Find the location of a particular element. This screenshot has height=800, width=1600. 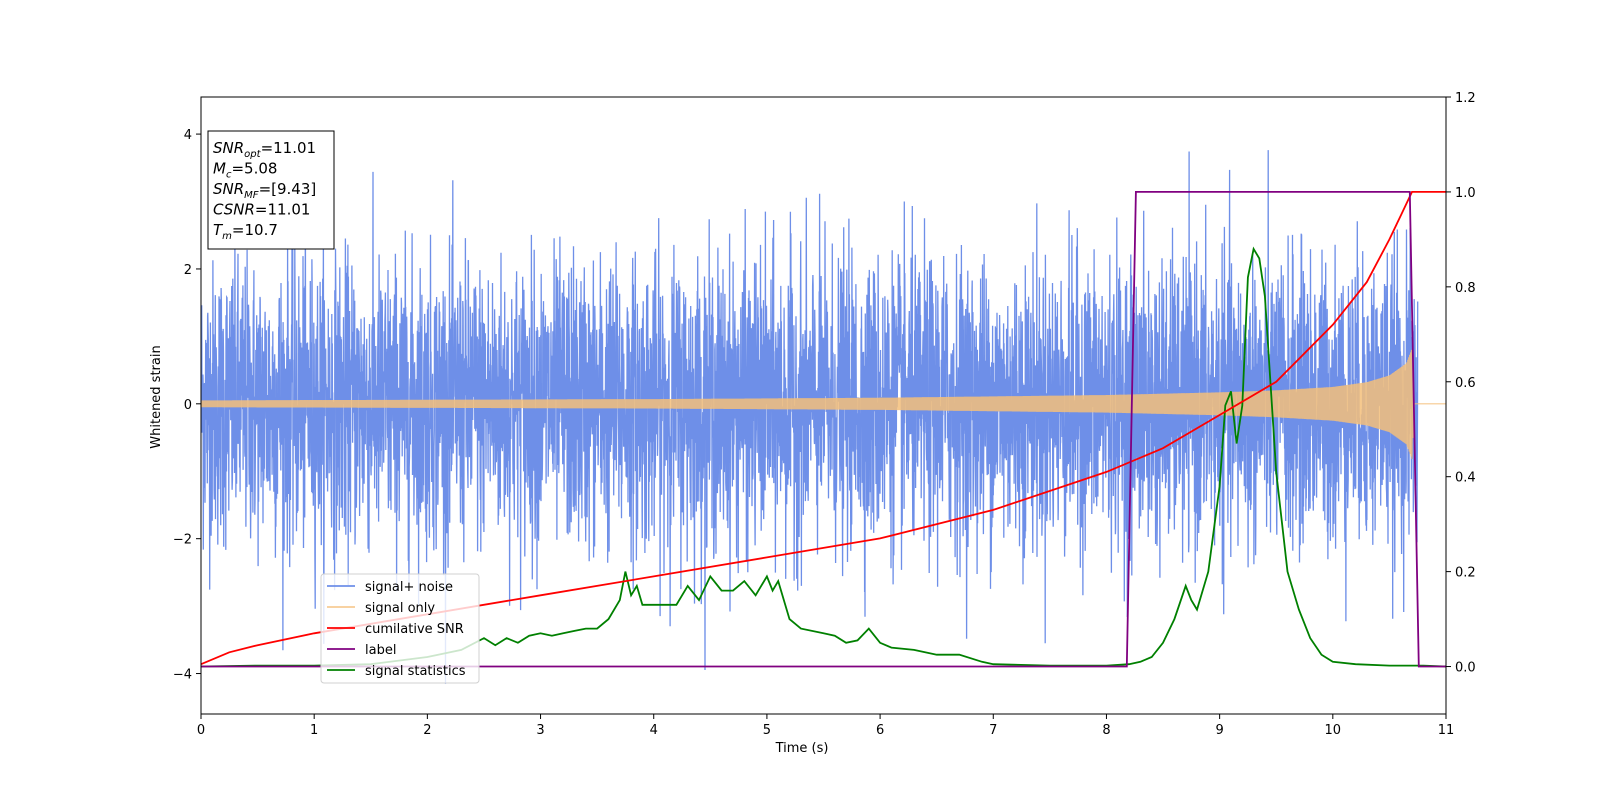

csnr-text: CSNR=11.01 is located at coordinates (261, 210).